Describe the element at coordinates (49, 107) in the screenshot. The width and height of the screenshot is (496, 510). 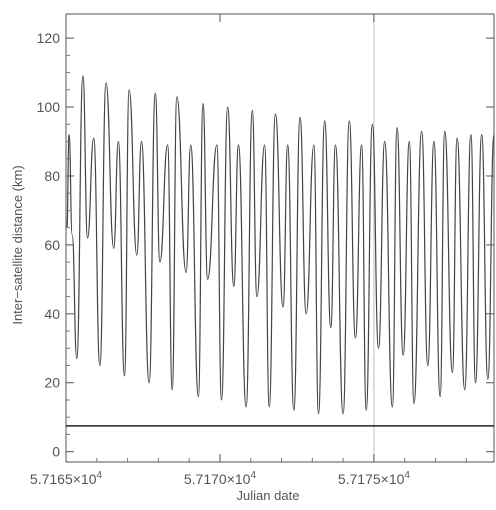
I see `y-tick-label: 100` at that location.